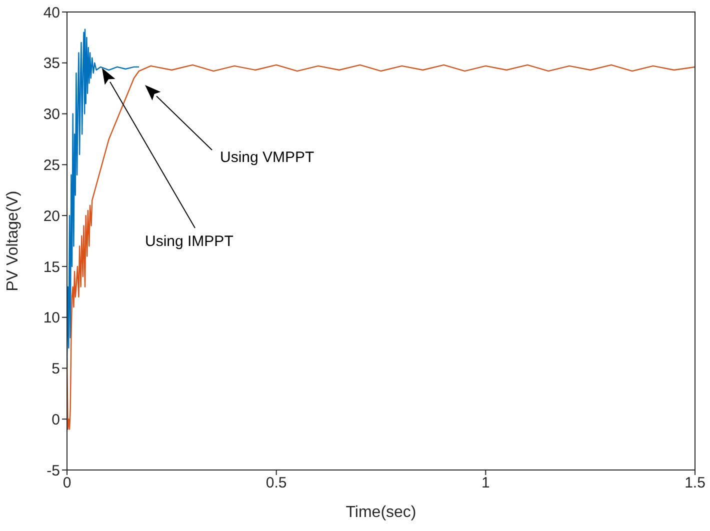 This screenshot has width=710, height=531. I want to click on x-axis-title: Time(sec), so click(381, 512).